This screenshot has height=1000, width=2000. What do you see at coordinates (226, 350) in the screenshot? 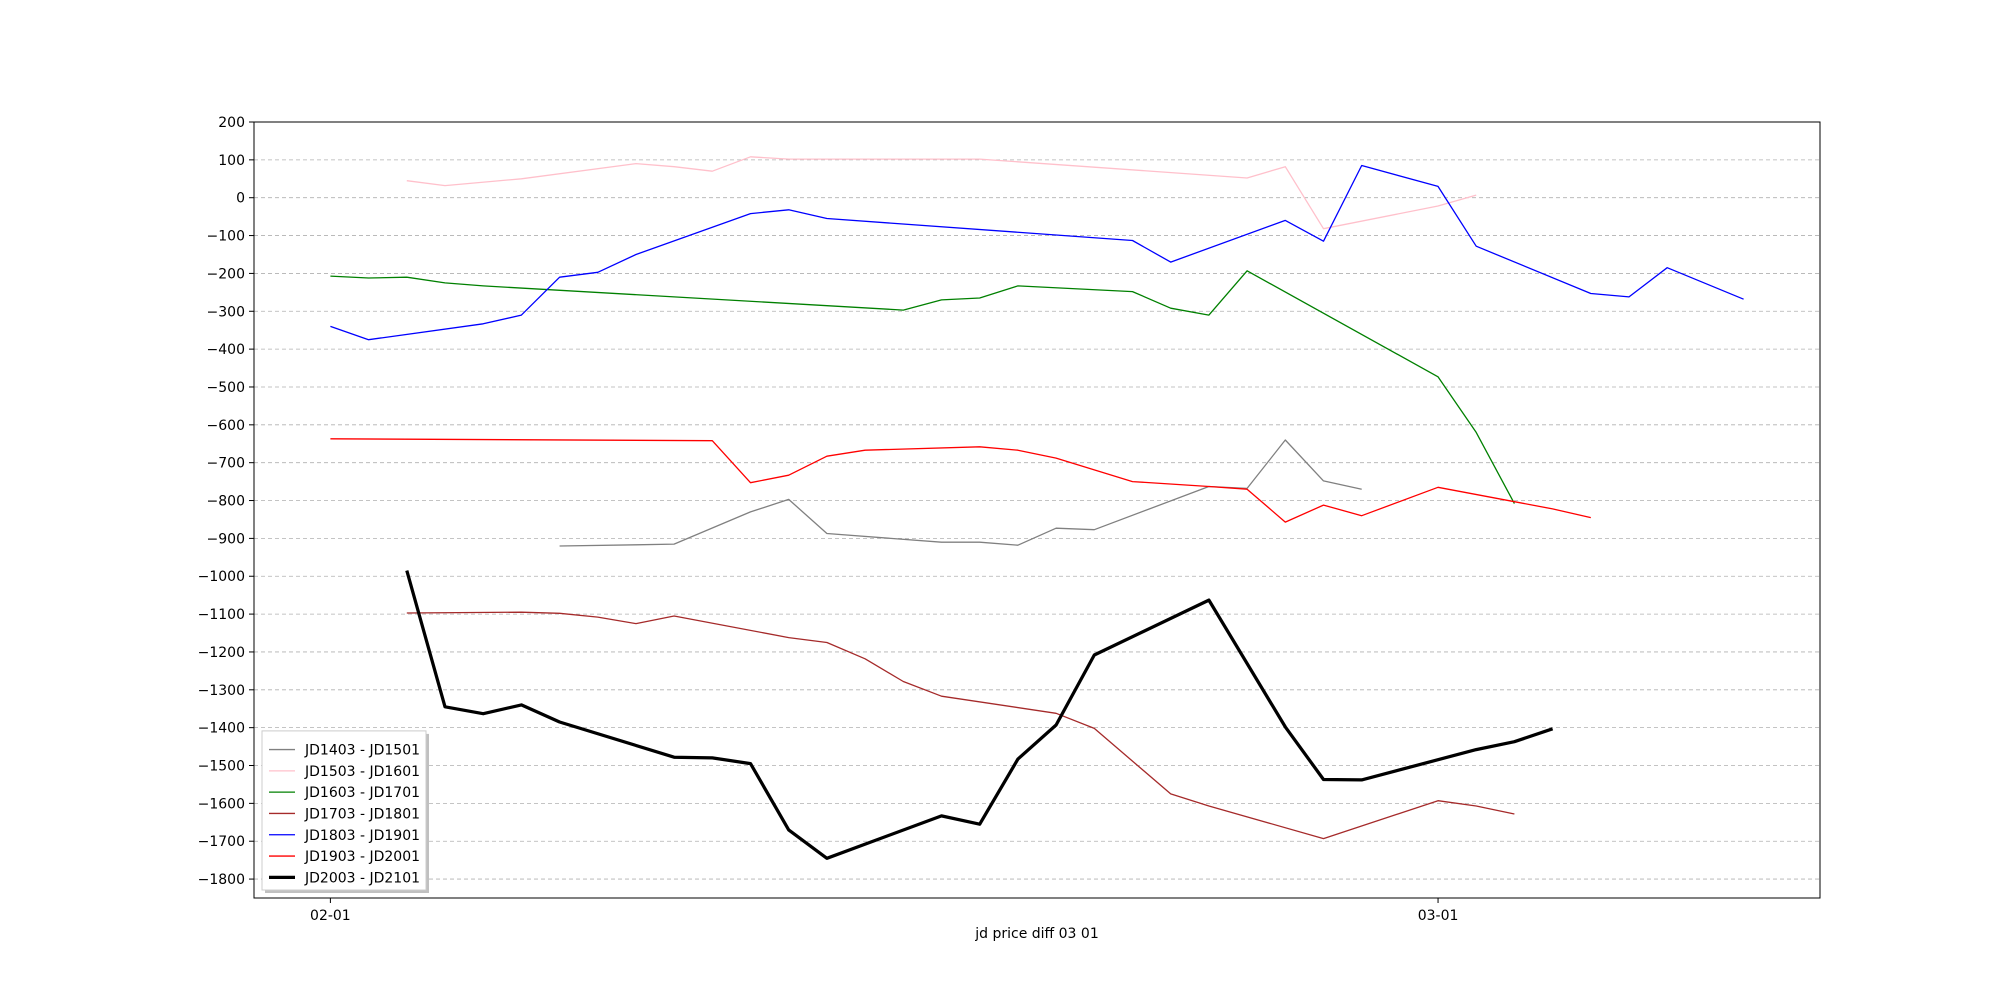
I see `y-tick-label: −400` at bounding box center [226, 350].